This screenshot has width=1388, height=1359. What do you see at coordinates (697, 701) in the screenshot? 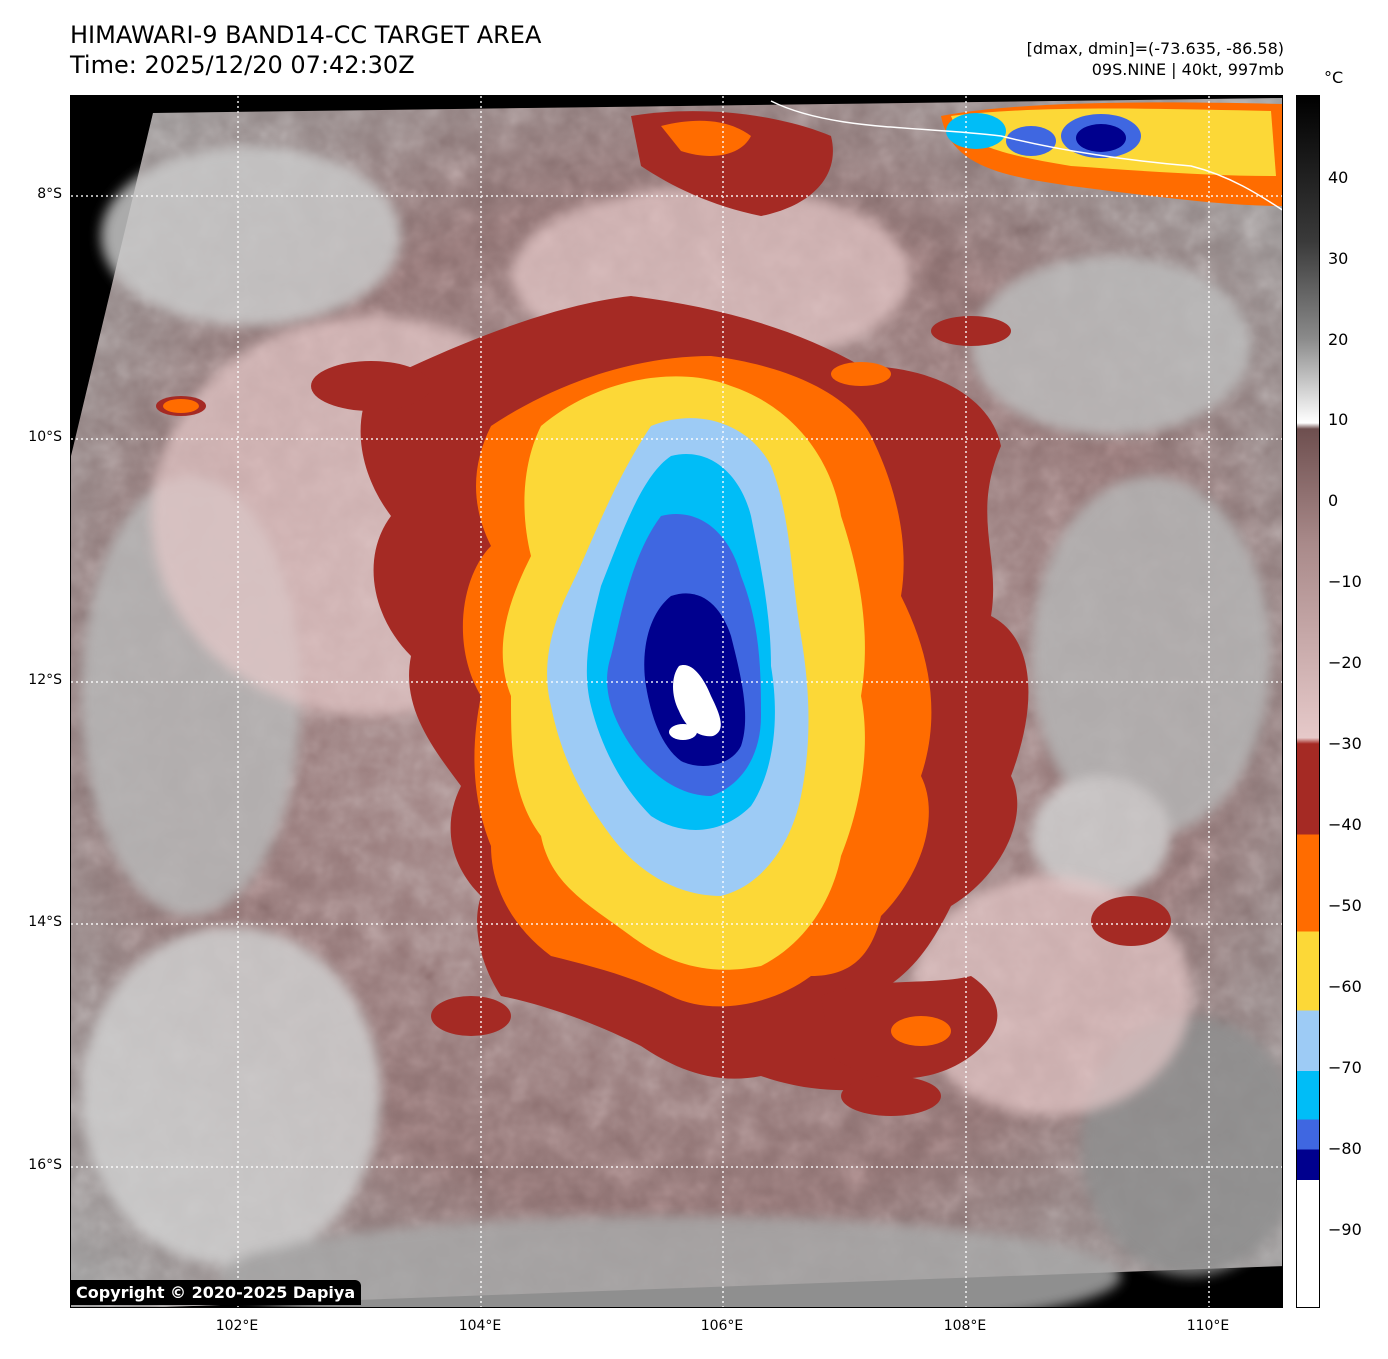
I see `cloud-top-white-core` at bounding box center [697, 701].